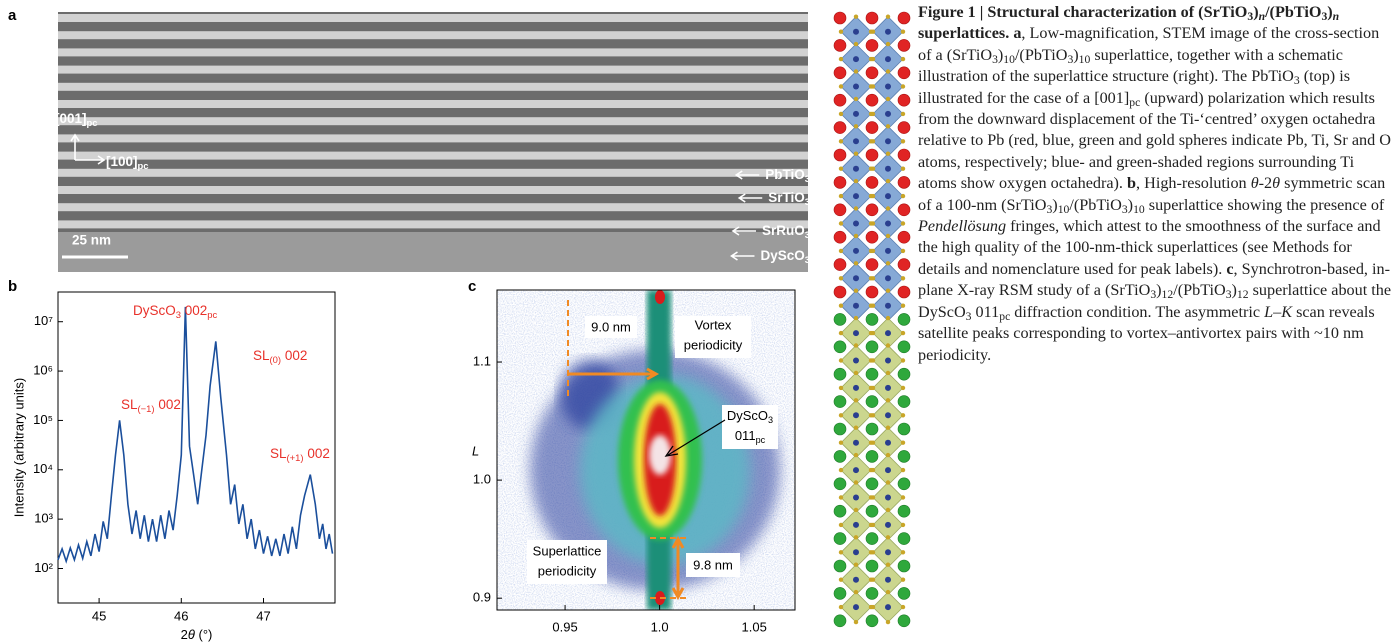 The image size is (1397, 642). What do you see at coordinates (1135, 102) in the screenshot?
I see `caption-run: pc` at bounding box center [1135, 102].